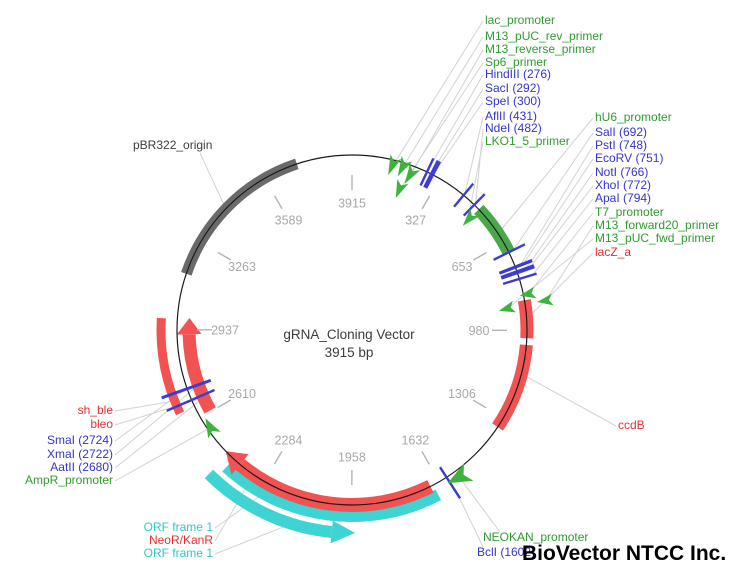 The width and height of the screenshot is (745, 587). I want to click on label-m13-puc-rev-primer: M13_pUC_rev_primer, so click(544, 36).